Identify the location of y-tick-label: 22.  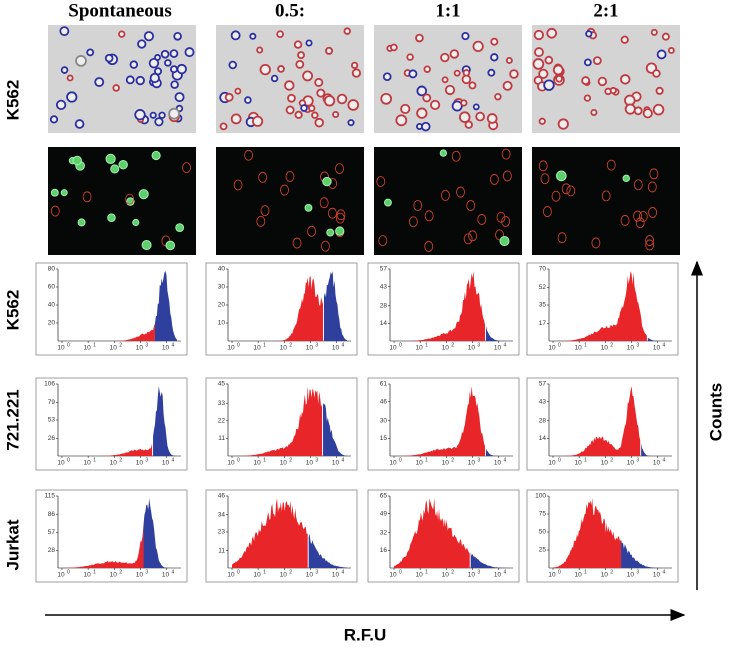
(222, 421).